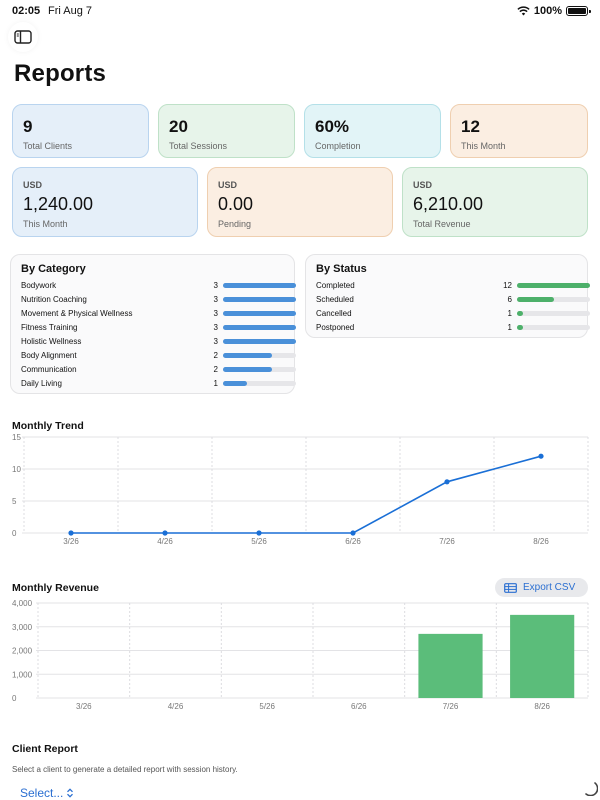 This screenshot has height=800, width=600. What do you see at coordinates (158, 300) in the screenshot?
I see `category-row: Nutrition Coaching 3` at bounding box center [158, 300].